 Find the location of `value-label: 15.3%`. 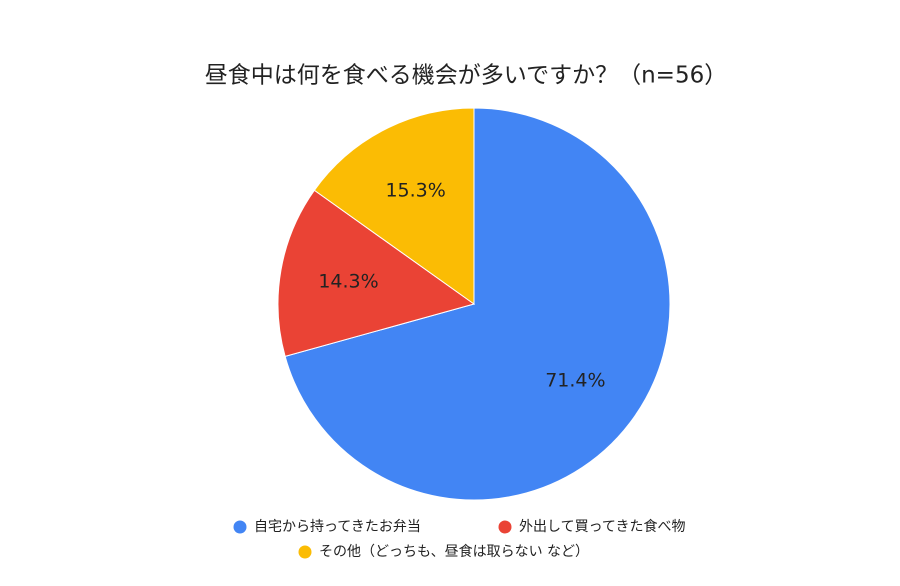

value-label: 15.3% is located at coordinates (415, 190).